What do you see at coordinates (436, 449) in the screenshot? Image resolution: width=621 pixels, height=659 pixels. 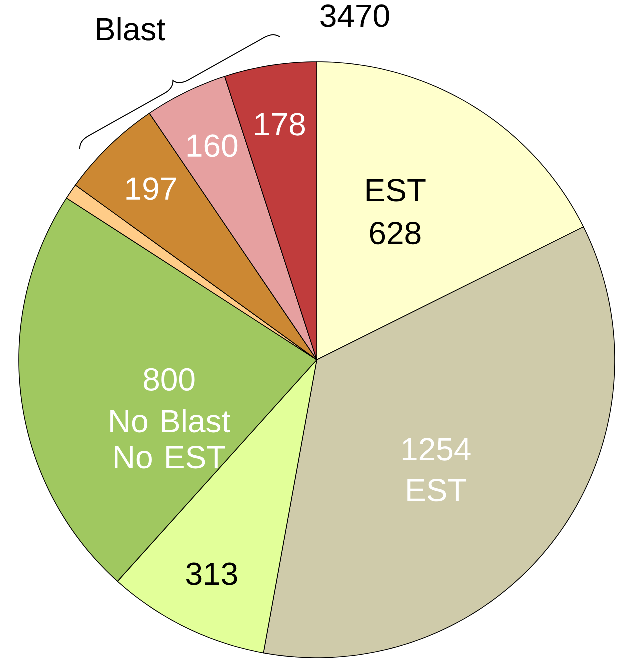 I see `data-label: 1254` at bounding box center [436, 449].